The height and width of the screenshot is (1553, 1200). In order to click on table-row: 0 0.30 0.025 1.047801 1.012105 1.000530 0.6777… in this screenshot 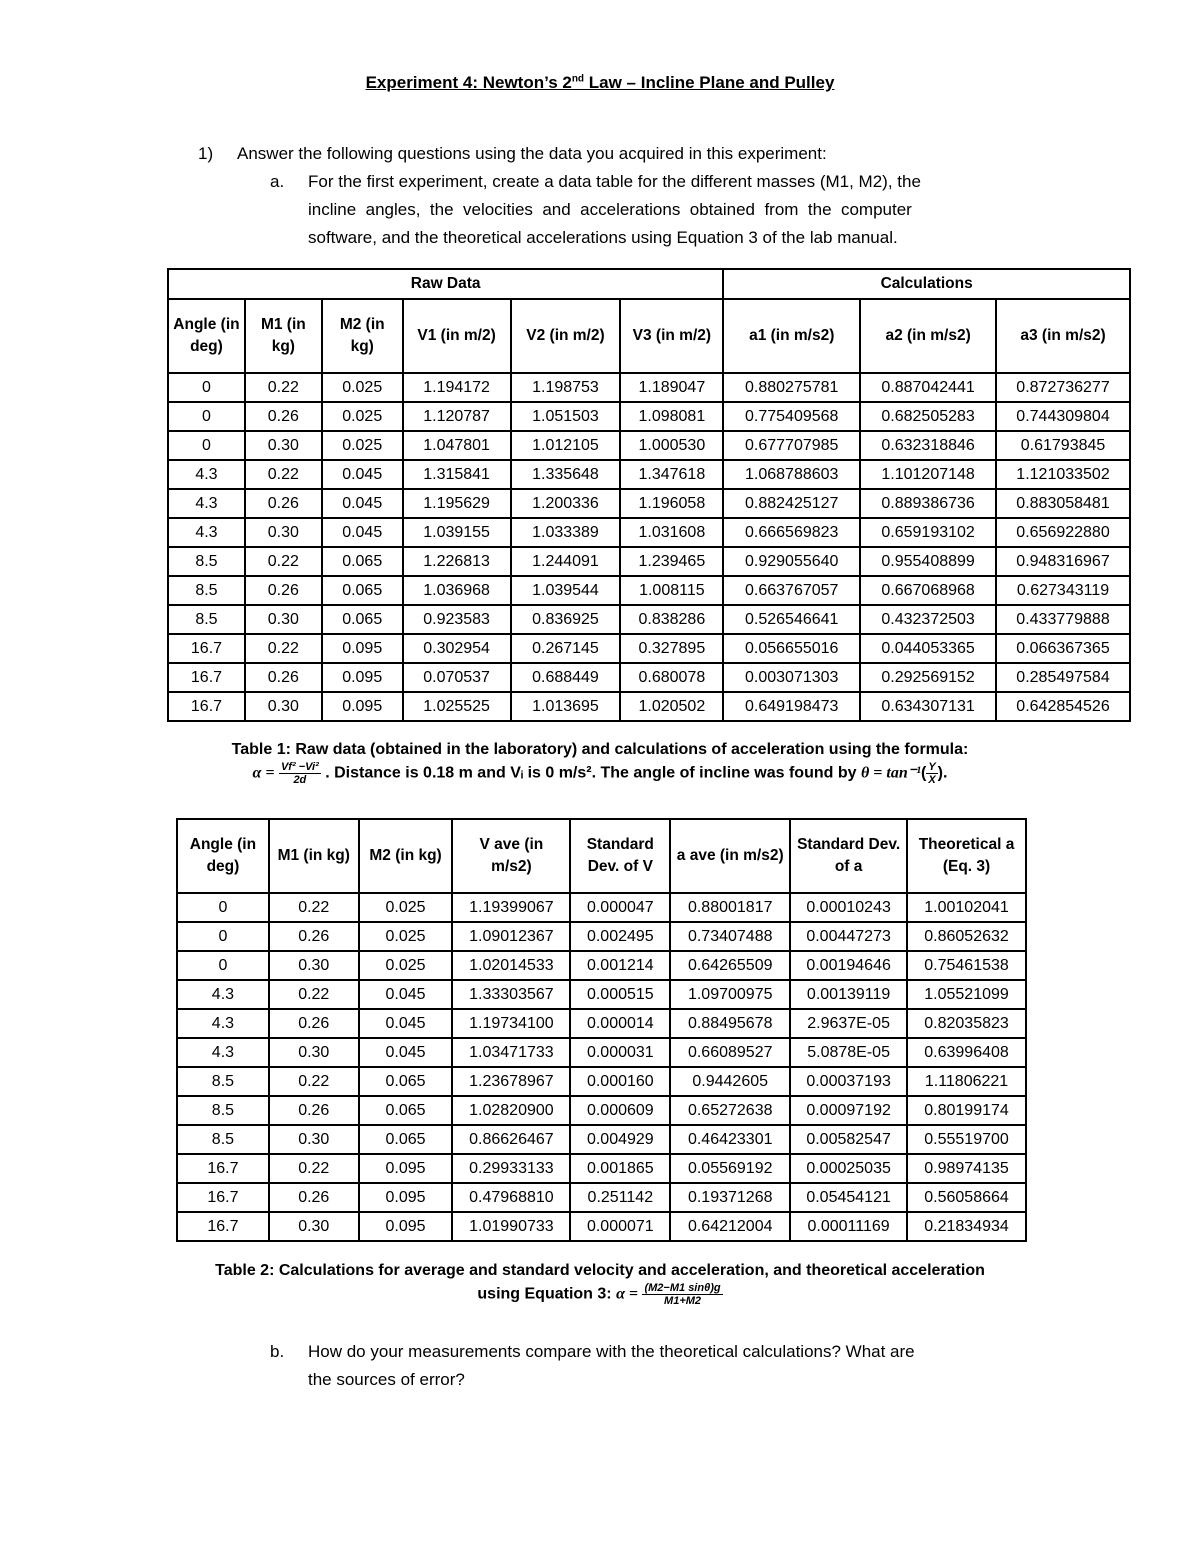, I will do `click(649, 445)`.